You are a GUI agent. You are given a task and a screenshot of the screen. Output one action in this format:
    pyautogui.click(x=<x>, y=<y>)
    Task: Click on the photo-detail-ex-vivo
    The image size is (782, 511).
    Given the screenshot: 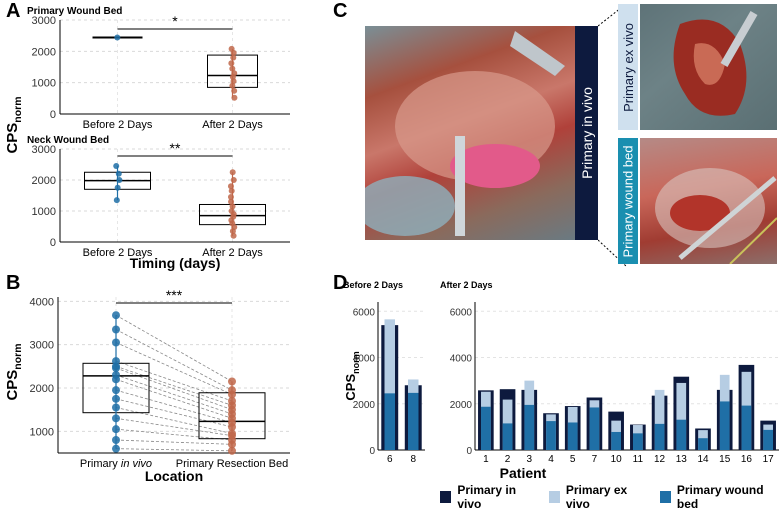 What is the action you would take?
    pyautogui.click(x=715, y=63)
    